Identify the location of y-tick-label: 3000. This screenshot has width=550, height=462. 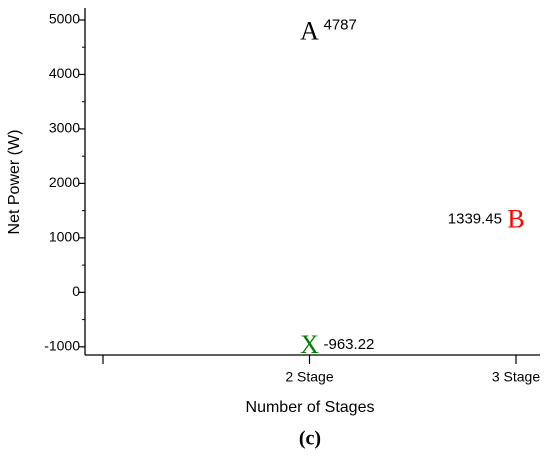
(64, 128).